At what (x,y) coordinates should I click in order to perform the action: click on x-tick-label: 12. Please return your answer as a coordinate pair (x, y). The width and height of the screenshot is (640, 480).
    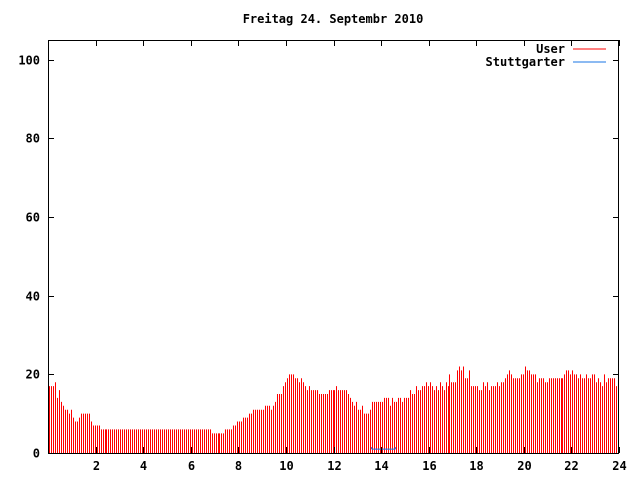
    Looking at the image, I should click on (334, 466).